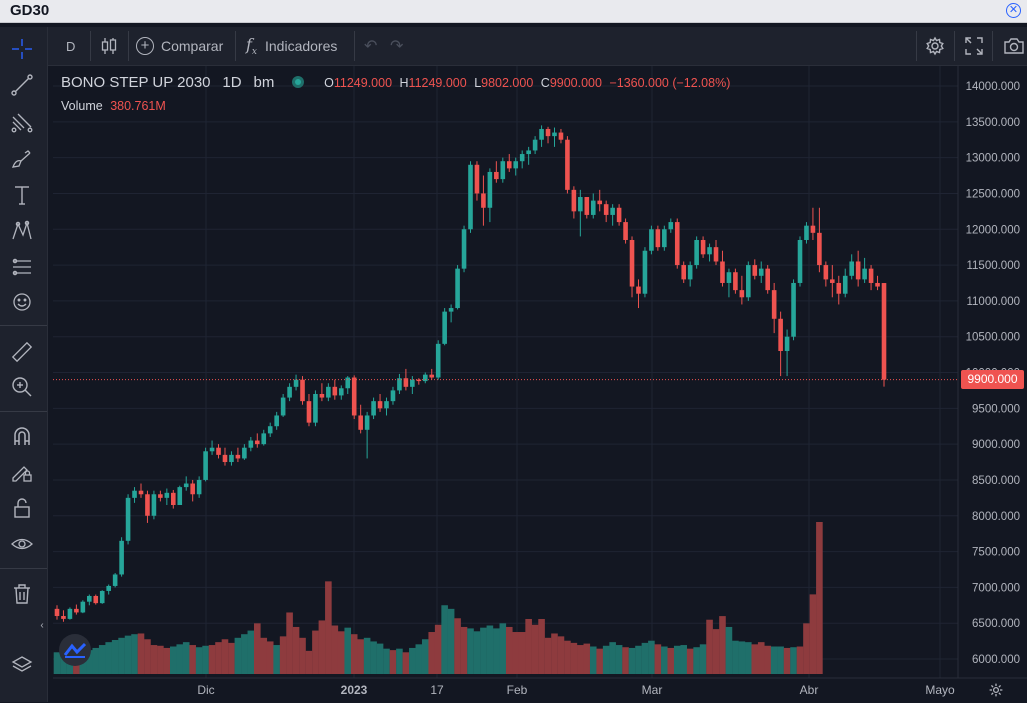 The image size is (1027, 703). I want to click on pattern-icon, so click(22, 231).